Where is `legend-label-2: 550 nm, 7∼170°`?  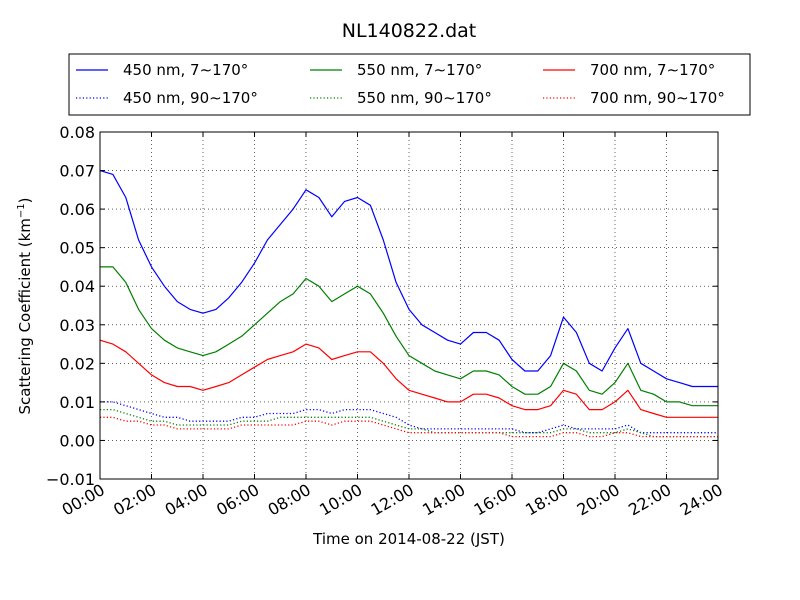 legend-label-2: 550 nm, 7∼170° is located at coordinates (419, 70).